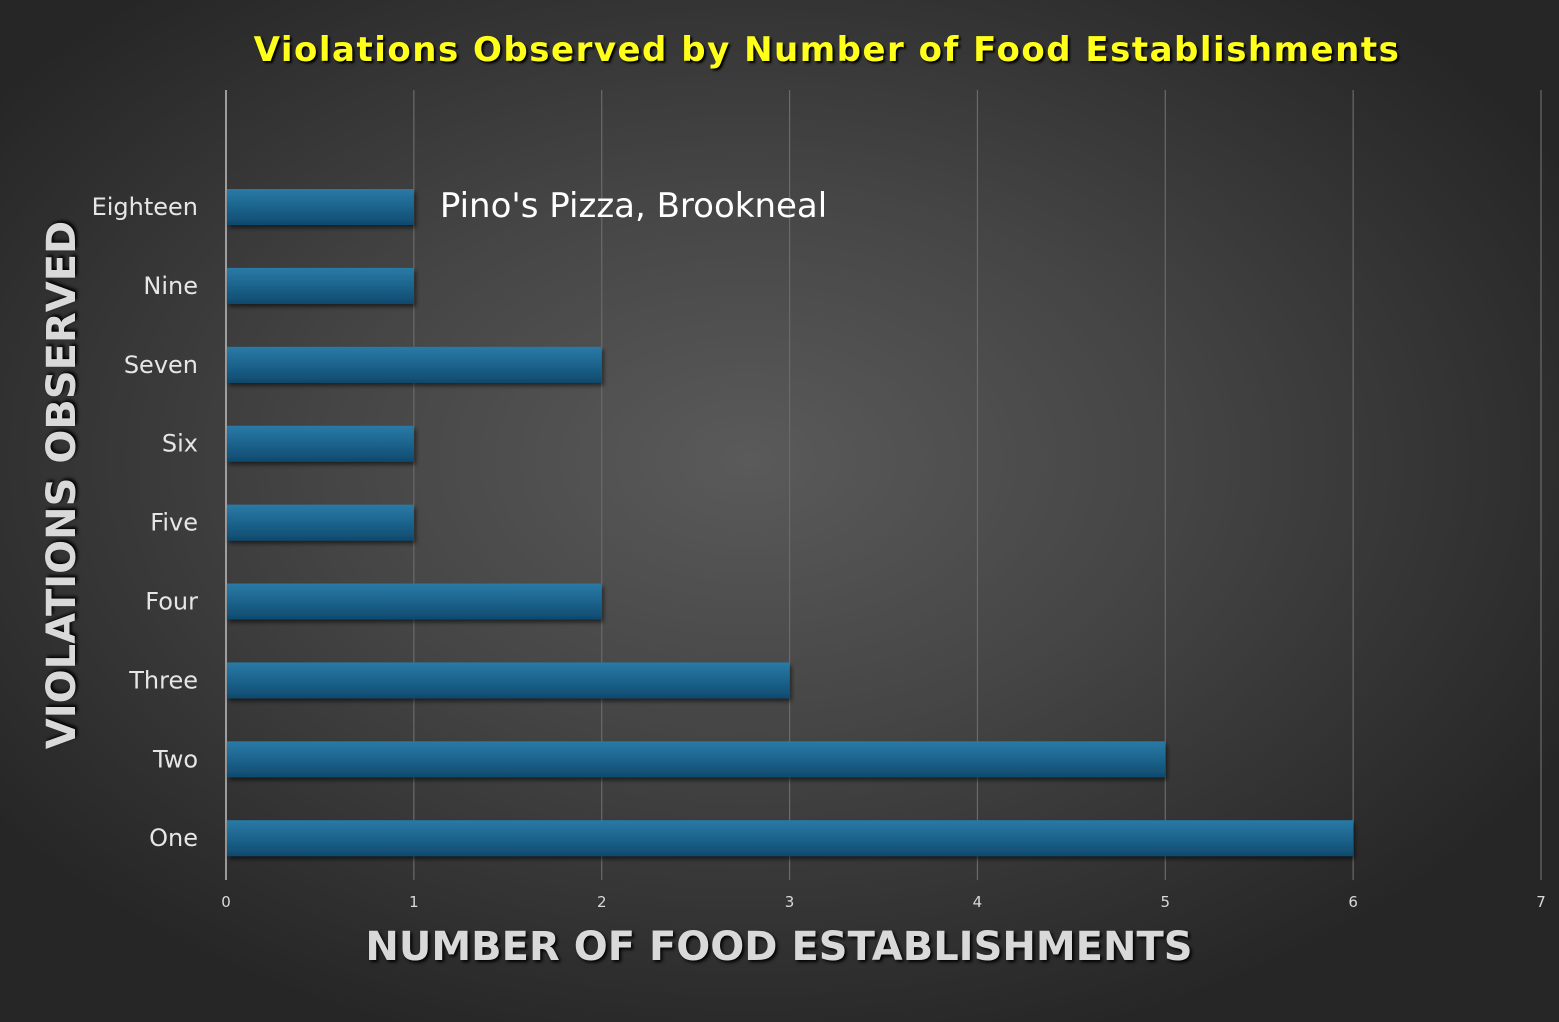 This screenshot has height=1022, width=1559. What do you see at coordinates (414, 902) in the screenshot?
I see `x-tick-label: 1` at bounding box center [414, 902].